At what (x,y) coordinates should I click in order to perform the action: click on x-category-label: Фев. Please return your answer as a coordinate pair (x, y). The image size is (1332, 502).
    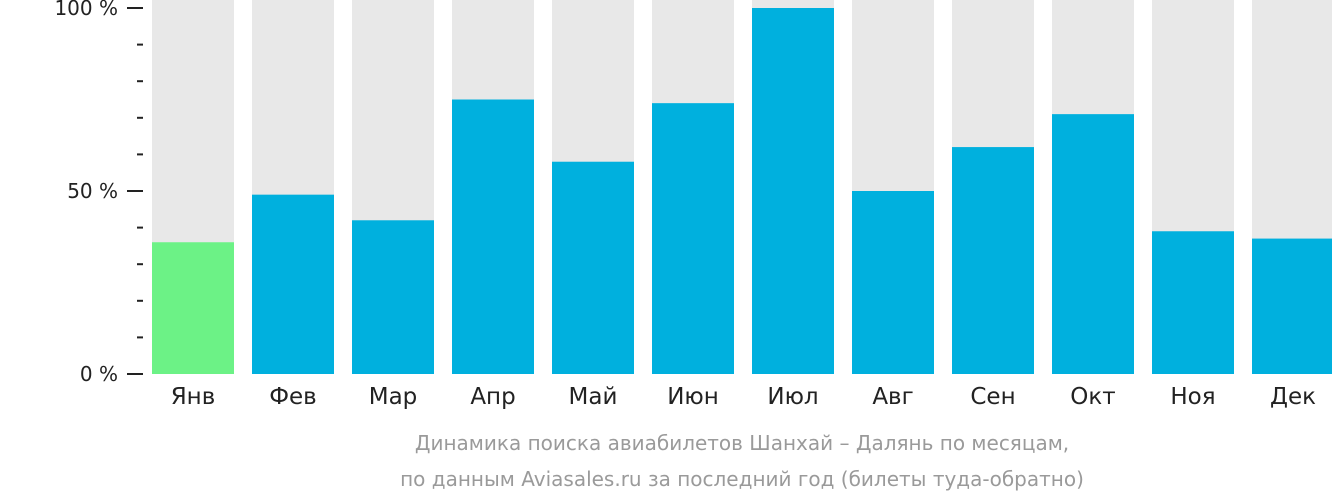
    Looking at the image, I should click on (293, 397).